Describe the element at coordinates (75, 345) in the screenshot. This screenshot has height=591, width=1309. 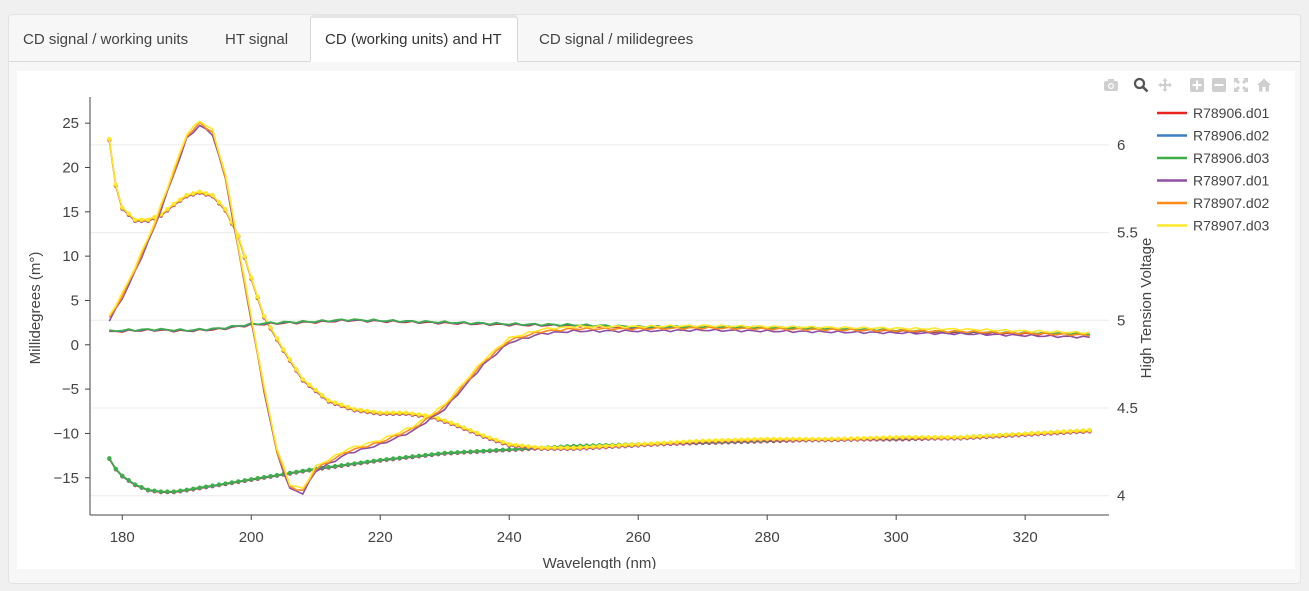
I see `y-tick-label: 0` at that location.